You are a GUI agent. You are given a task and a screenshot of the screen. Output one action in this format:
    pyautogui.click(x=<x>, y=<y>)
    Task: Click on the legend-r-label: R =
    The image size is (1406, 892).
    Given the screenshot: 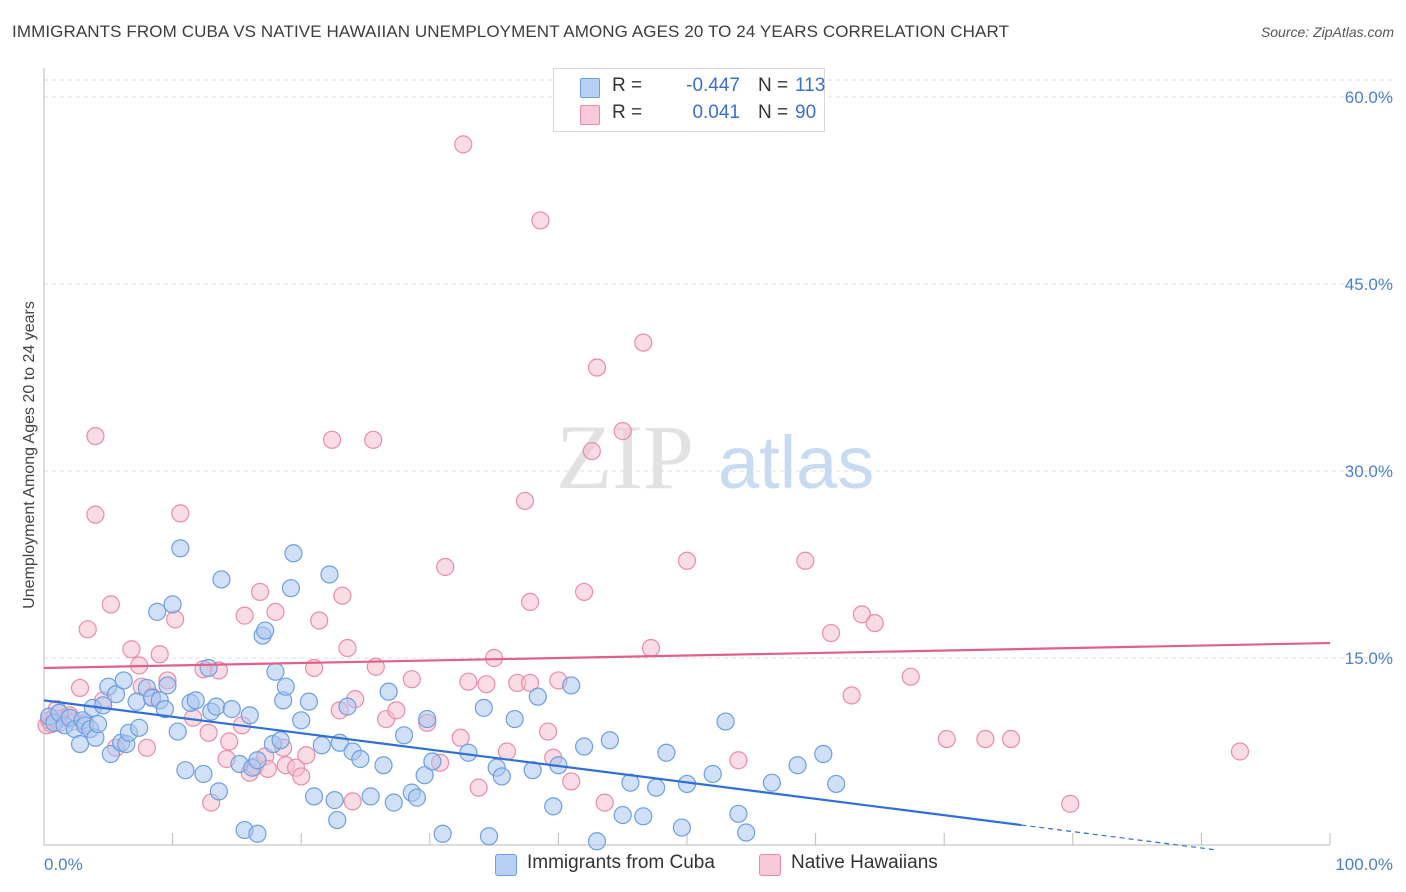 What is the action you would take?
    pyautogui.click(x=627, y=112)
    